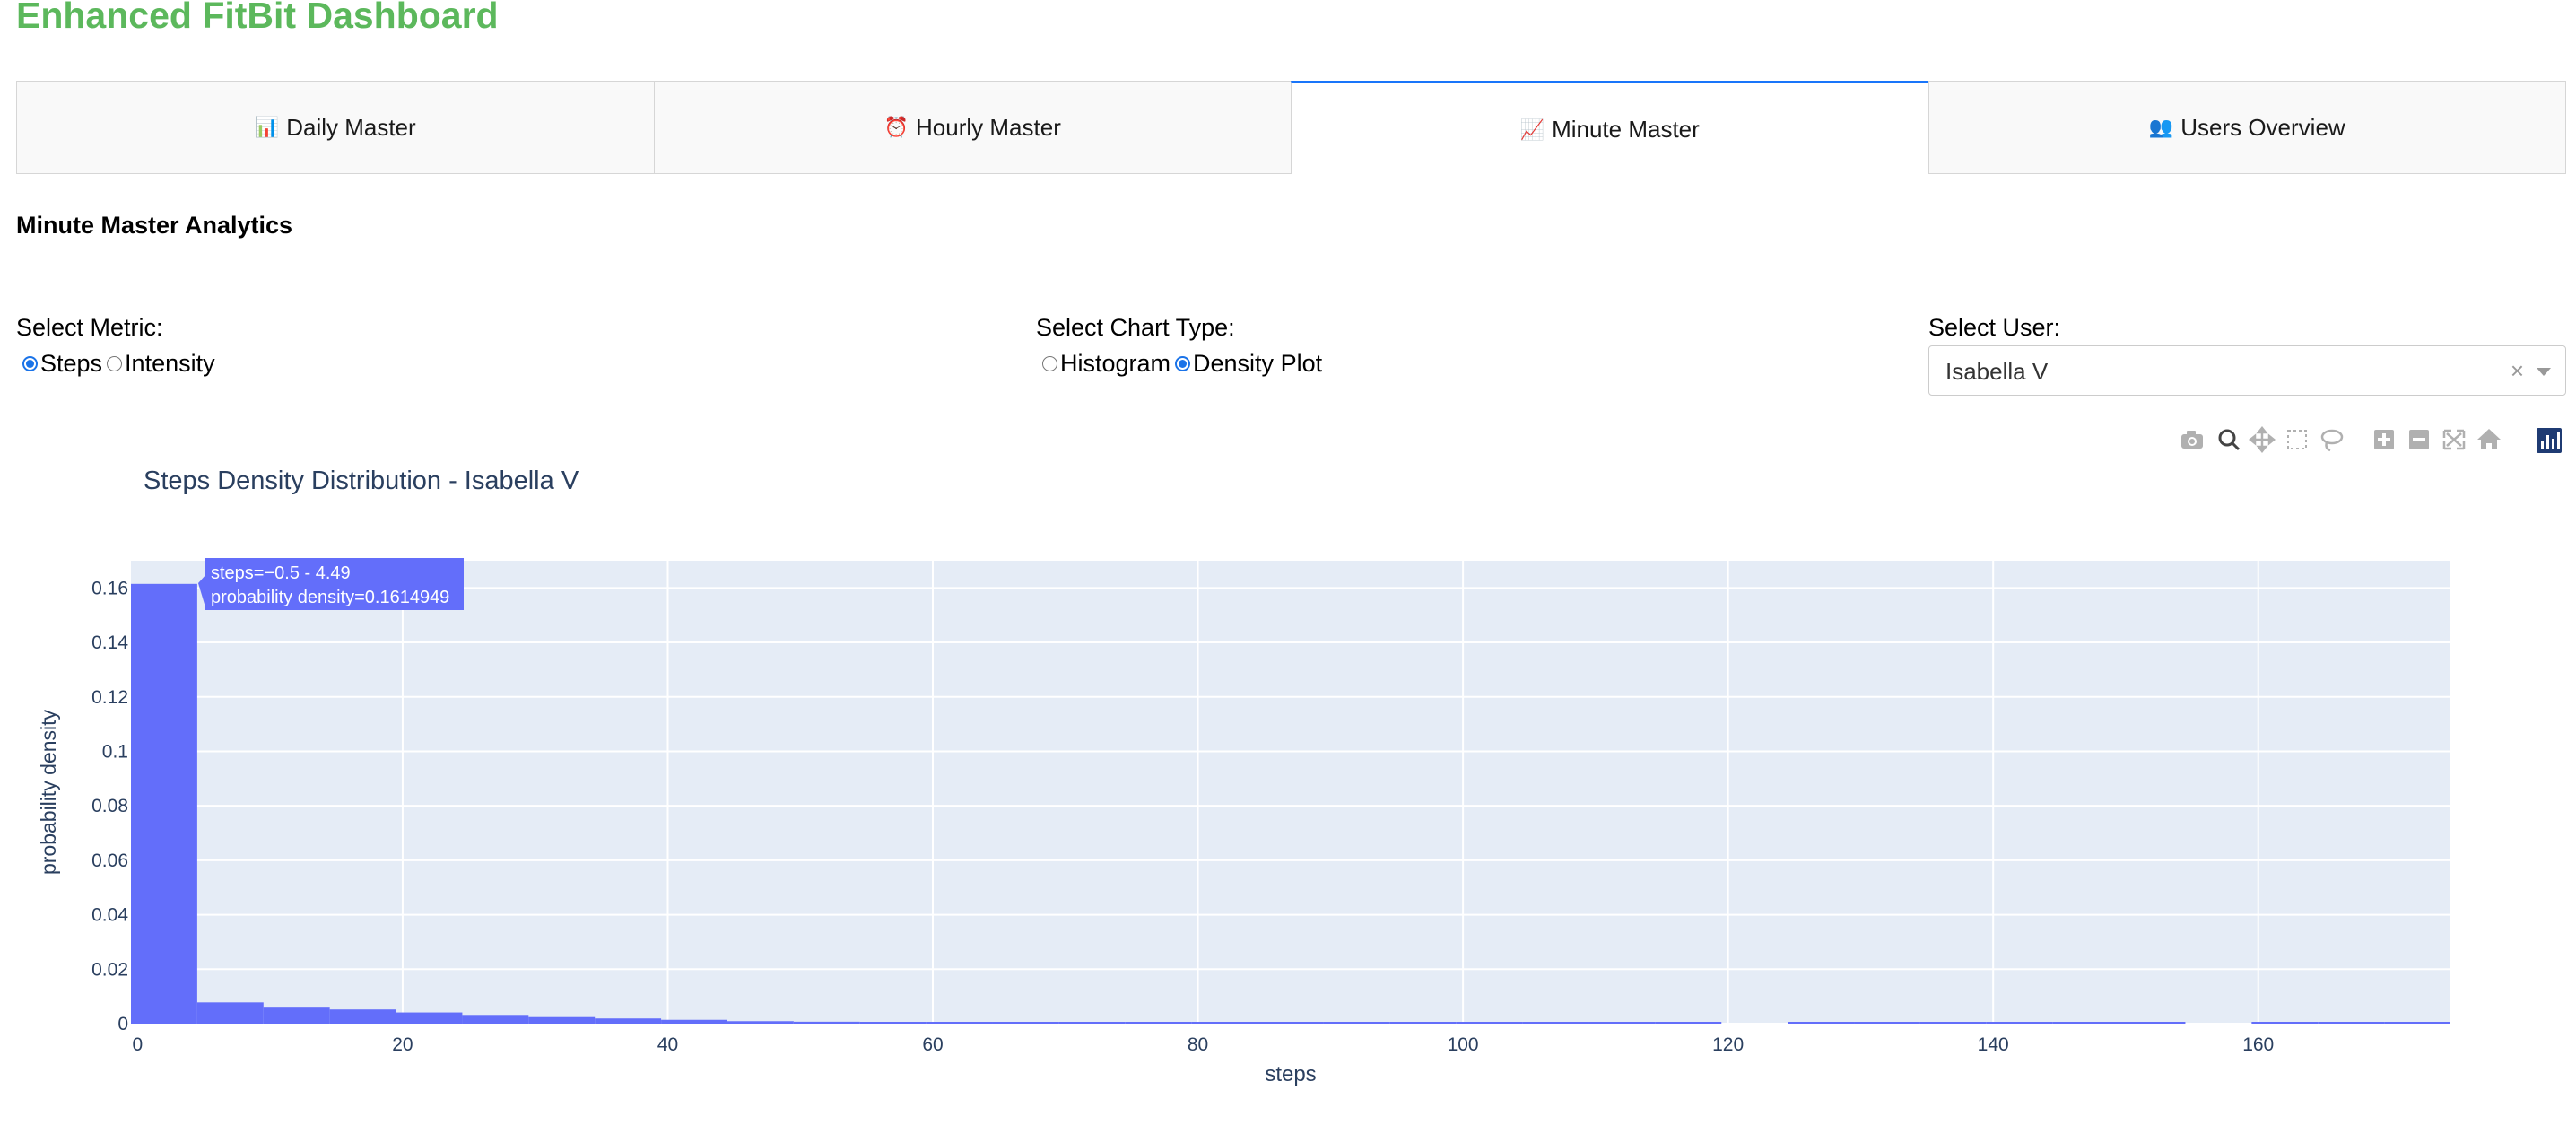 The height and width of the screenshot is (1134, 2576). Describe the element at coordinates (257, 18) in the screenshot. I see `app-title: Enhanced FitBit Dashboard` at that location.